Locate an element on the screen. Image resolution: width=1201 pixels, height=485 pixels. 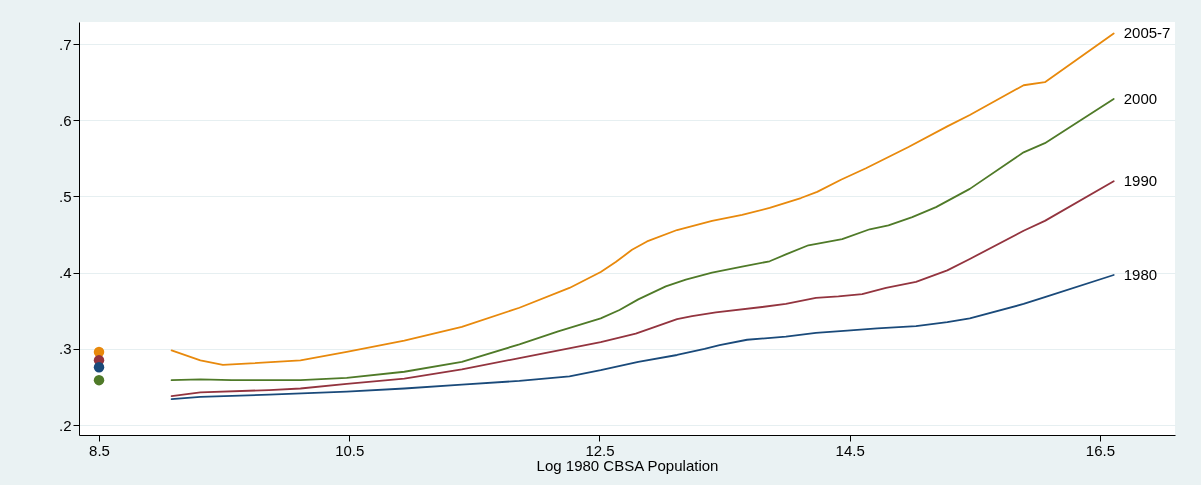
y-tick-label: .5 is located at coordinates (65, 196).